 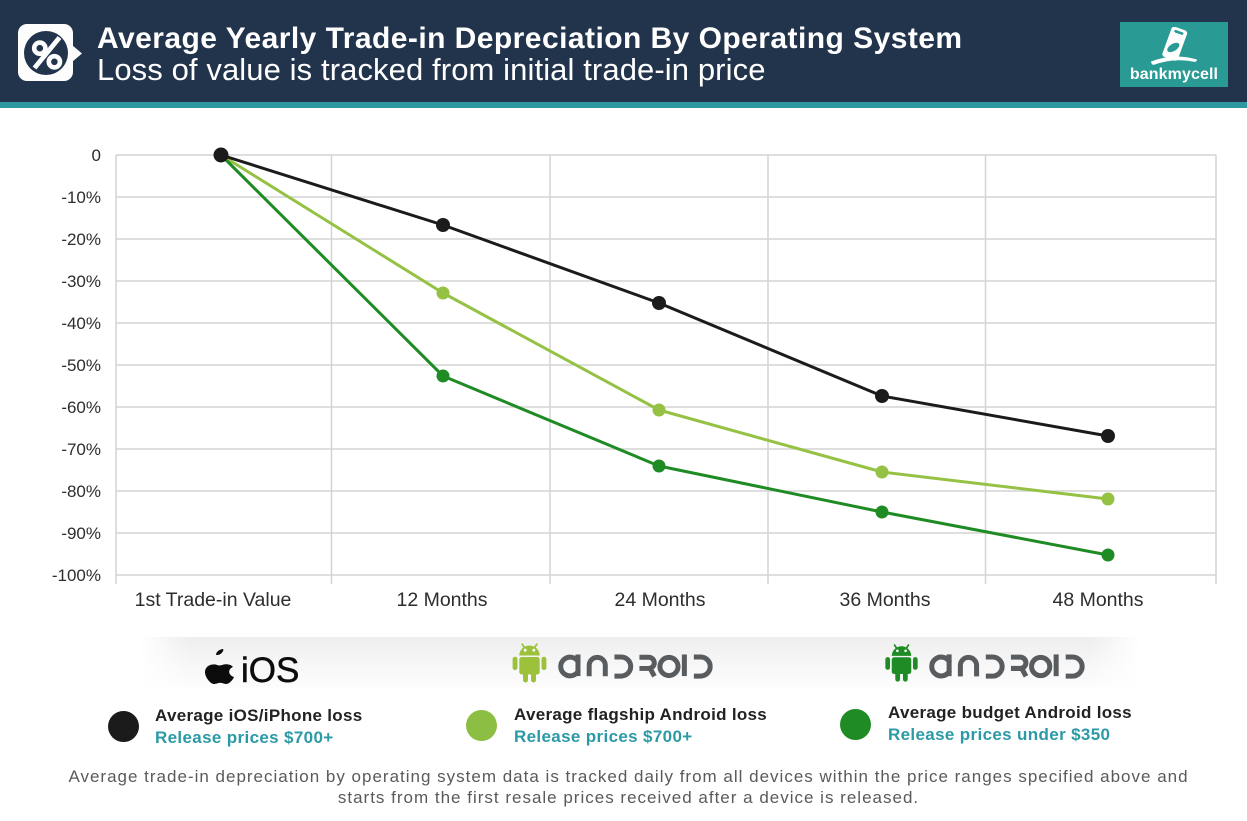 What do you see at coordinates (81, 281) in the screenshot?
I see `svg-text: -30%` at bounding box center [81, 281].